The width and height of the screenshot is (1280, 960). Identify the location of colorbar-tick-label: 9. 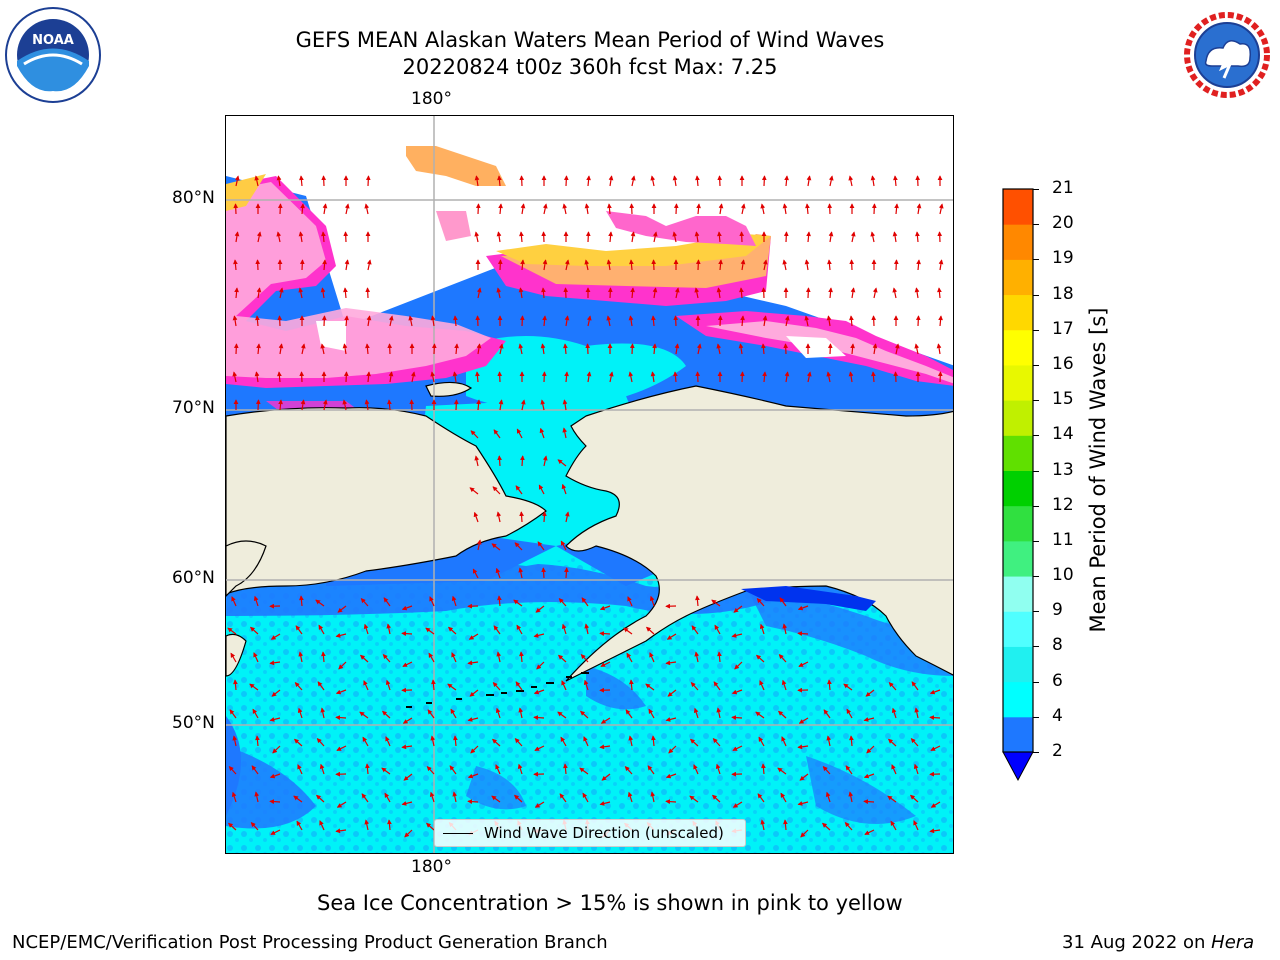
(1057, 610).